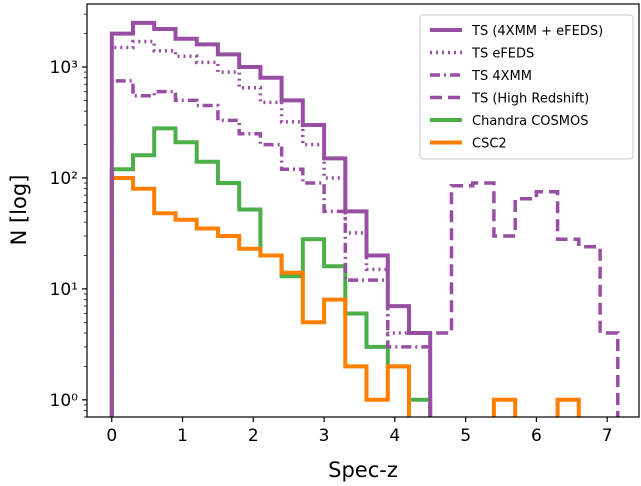 This screenshot has width=641, height=486. I want to click on x-tick-label: 7, so click(607, 436).